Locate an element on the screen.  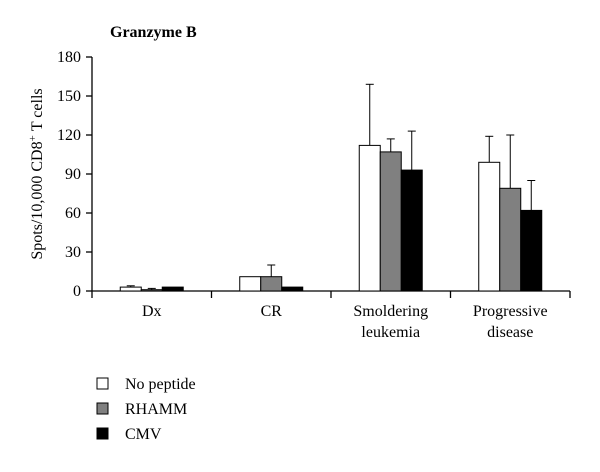
x-category-label-line: Dx is located at coordinates (152, 311).